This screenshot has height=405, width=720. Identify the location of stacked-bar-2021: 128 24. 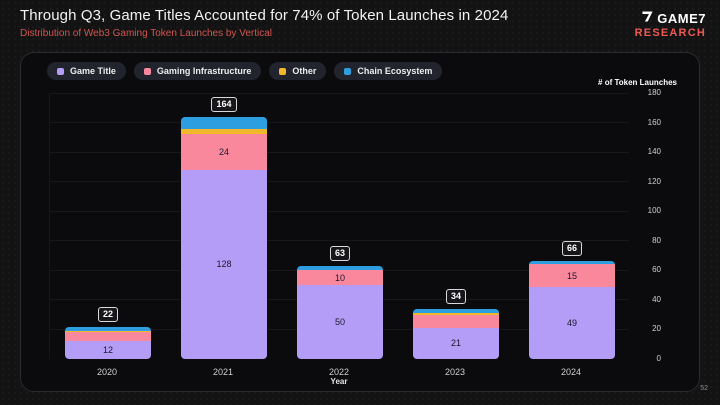
(224, 237).